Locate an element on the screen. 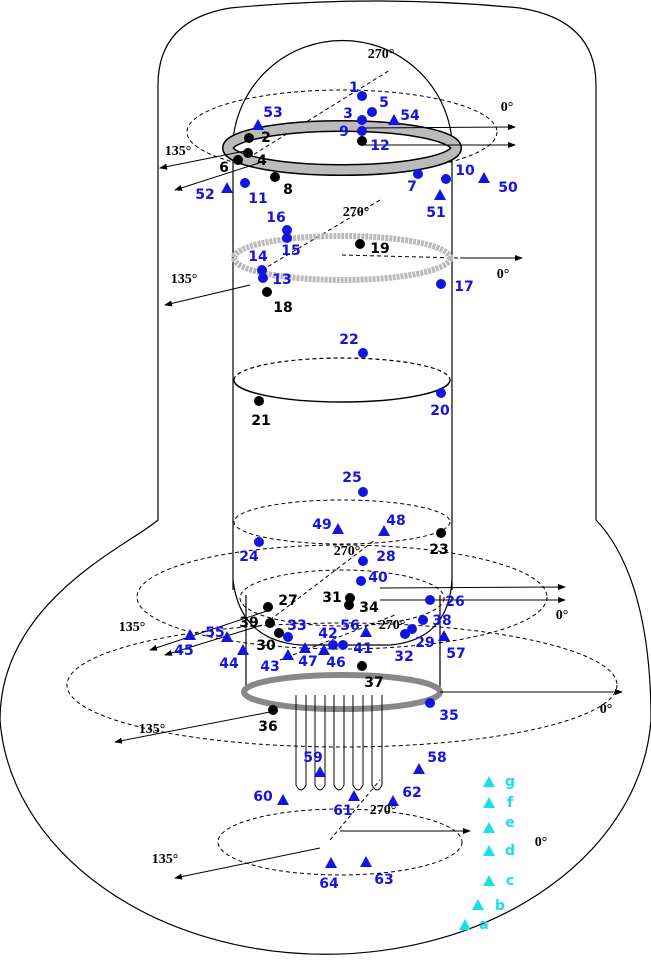 The image size is (651, 966). point-label: 41 is located at coordinates (362, 649).